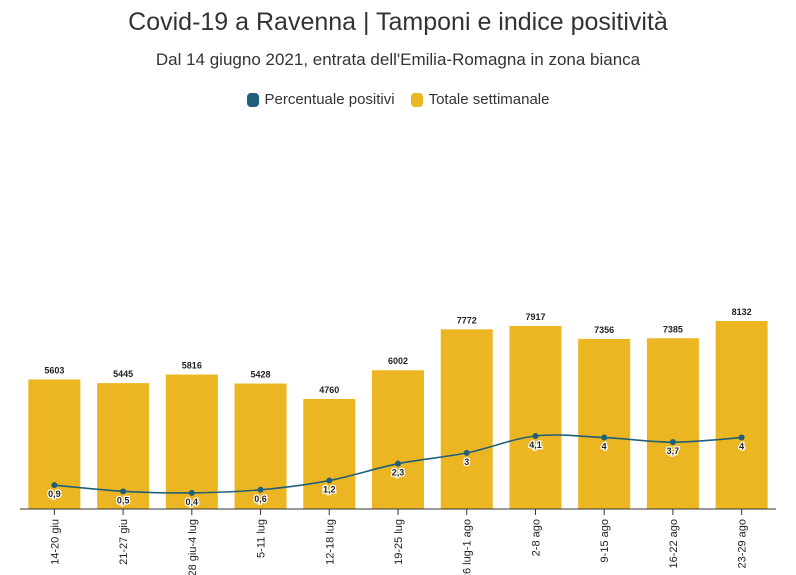 The width and height of the screenshot is (796, 575). Describe the element at coordinates (741, 447) in the screenshot. I see `line-value-label-11: 4` at that location.